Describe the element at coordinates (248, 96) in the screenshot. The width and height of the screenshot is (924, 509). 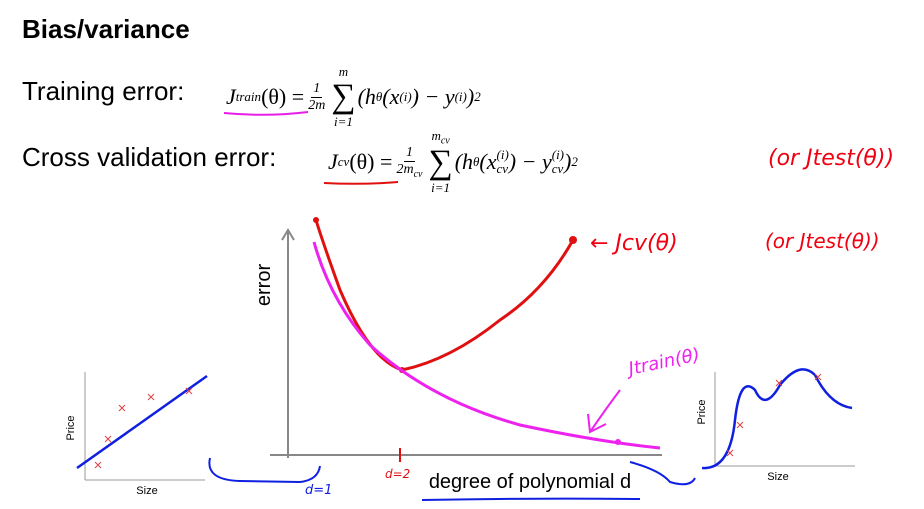
I see `math-text: train` at that location.